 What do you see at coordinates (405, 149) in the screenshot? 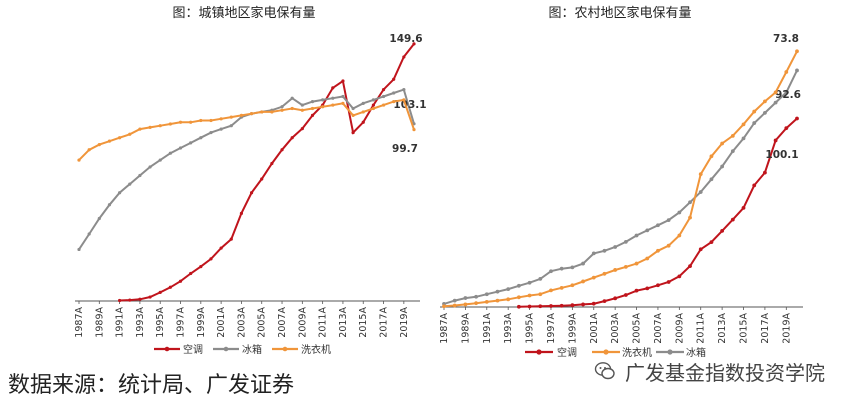
I see `end-value-label: 99.7` at bounding box center [405, 149].